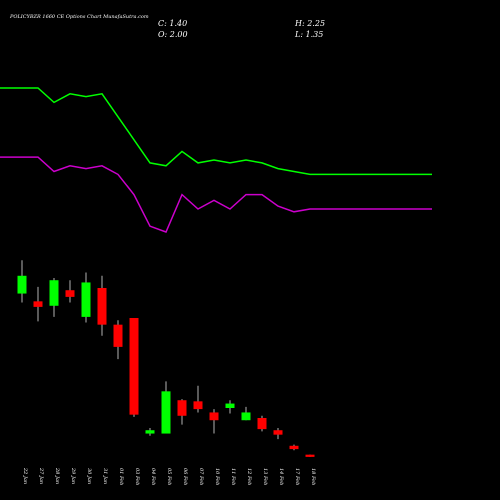 This screenshot has height=500, width=500. What do you see at coordinates (233, 476) in the screenshot?
I see `x-tick-label: 11 Feb` at bounding box center [233, 476].